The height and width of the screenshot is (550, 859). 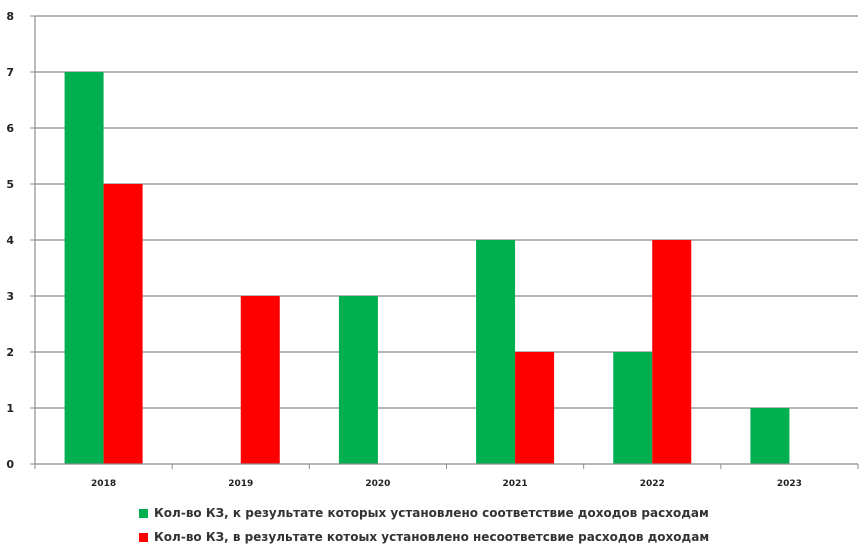 I want to click on y-tick-label: 3, so click(x=10, y=296).